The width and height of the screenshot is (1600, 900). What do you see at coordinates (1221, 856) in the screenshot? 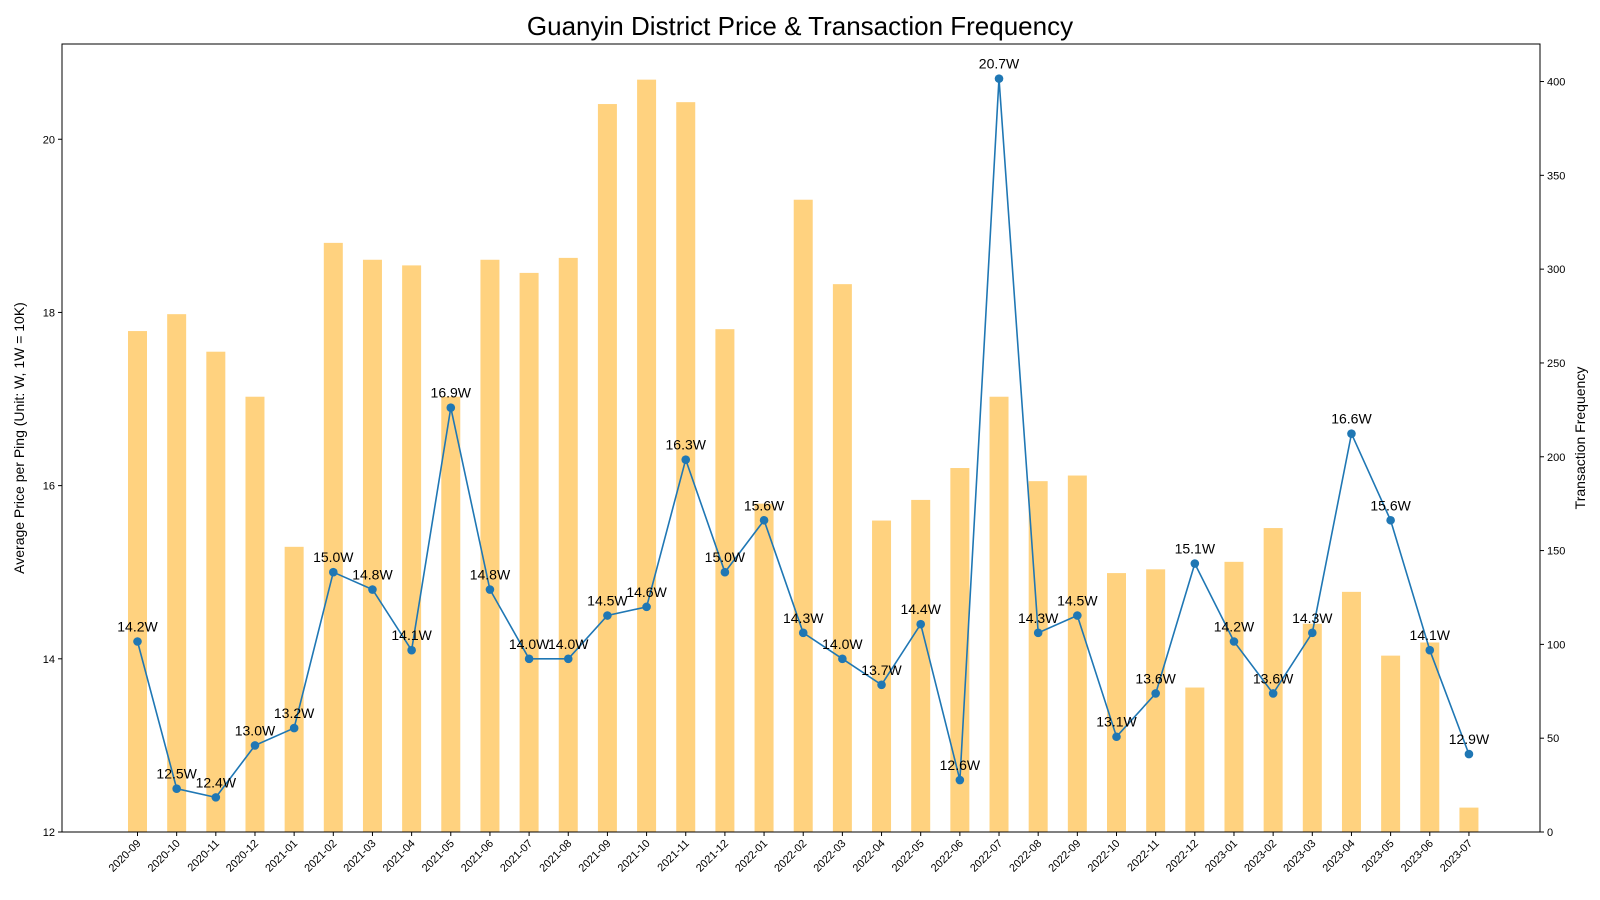
I see `x-tick-label: 2023-01` at bounding box center [1221, 856].